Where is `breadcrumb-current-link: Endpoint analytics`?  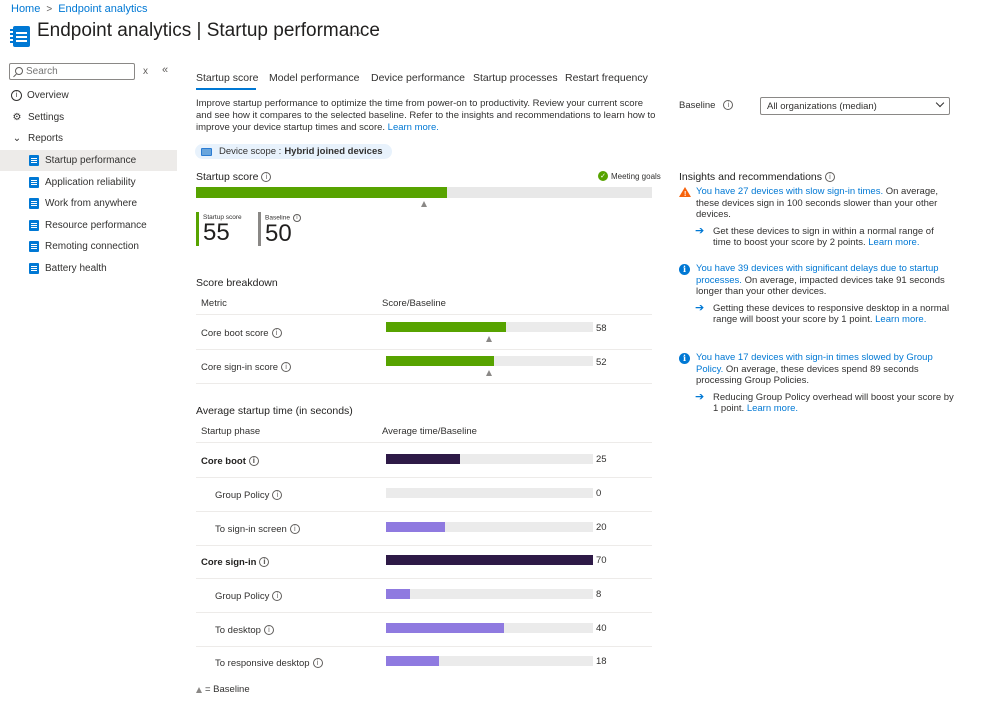 breadcrumb-current-link: Endpoint analytics is located at coordinates (103, 9).